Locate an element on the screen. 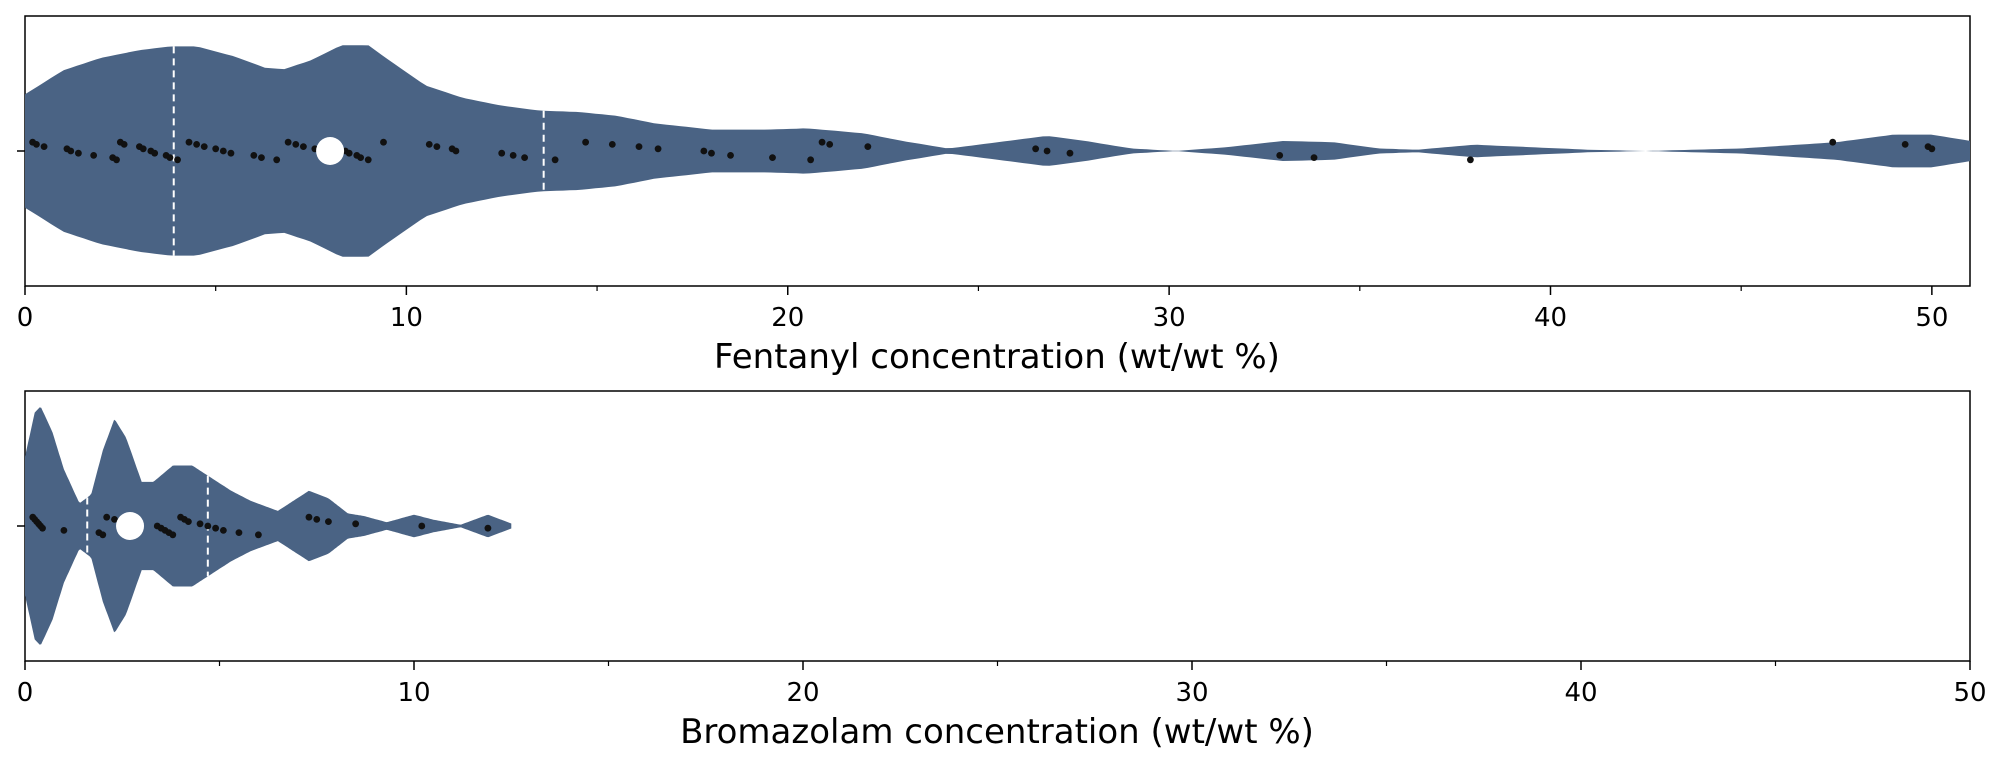 The image size is (2000, 772). bromazolam-x-tick-label: 20 is located at coordinates (802, 693).